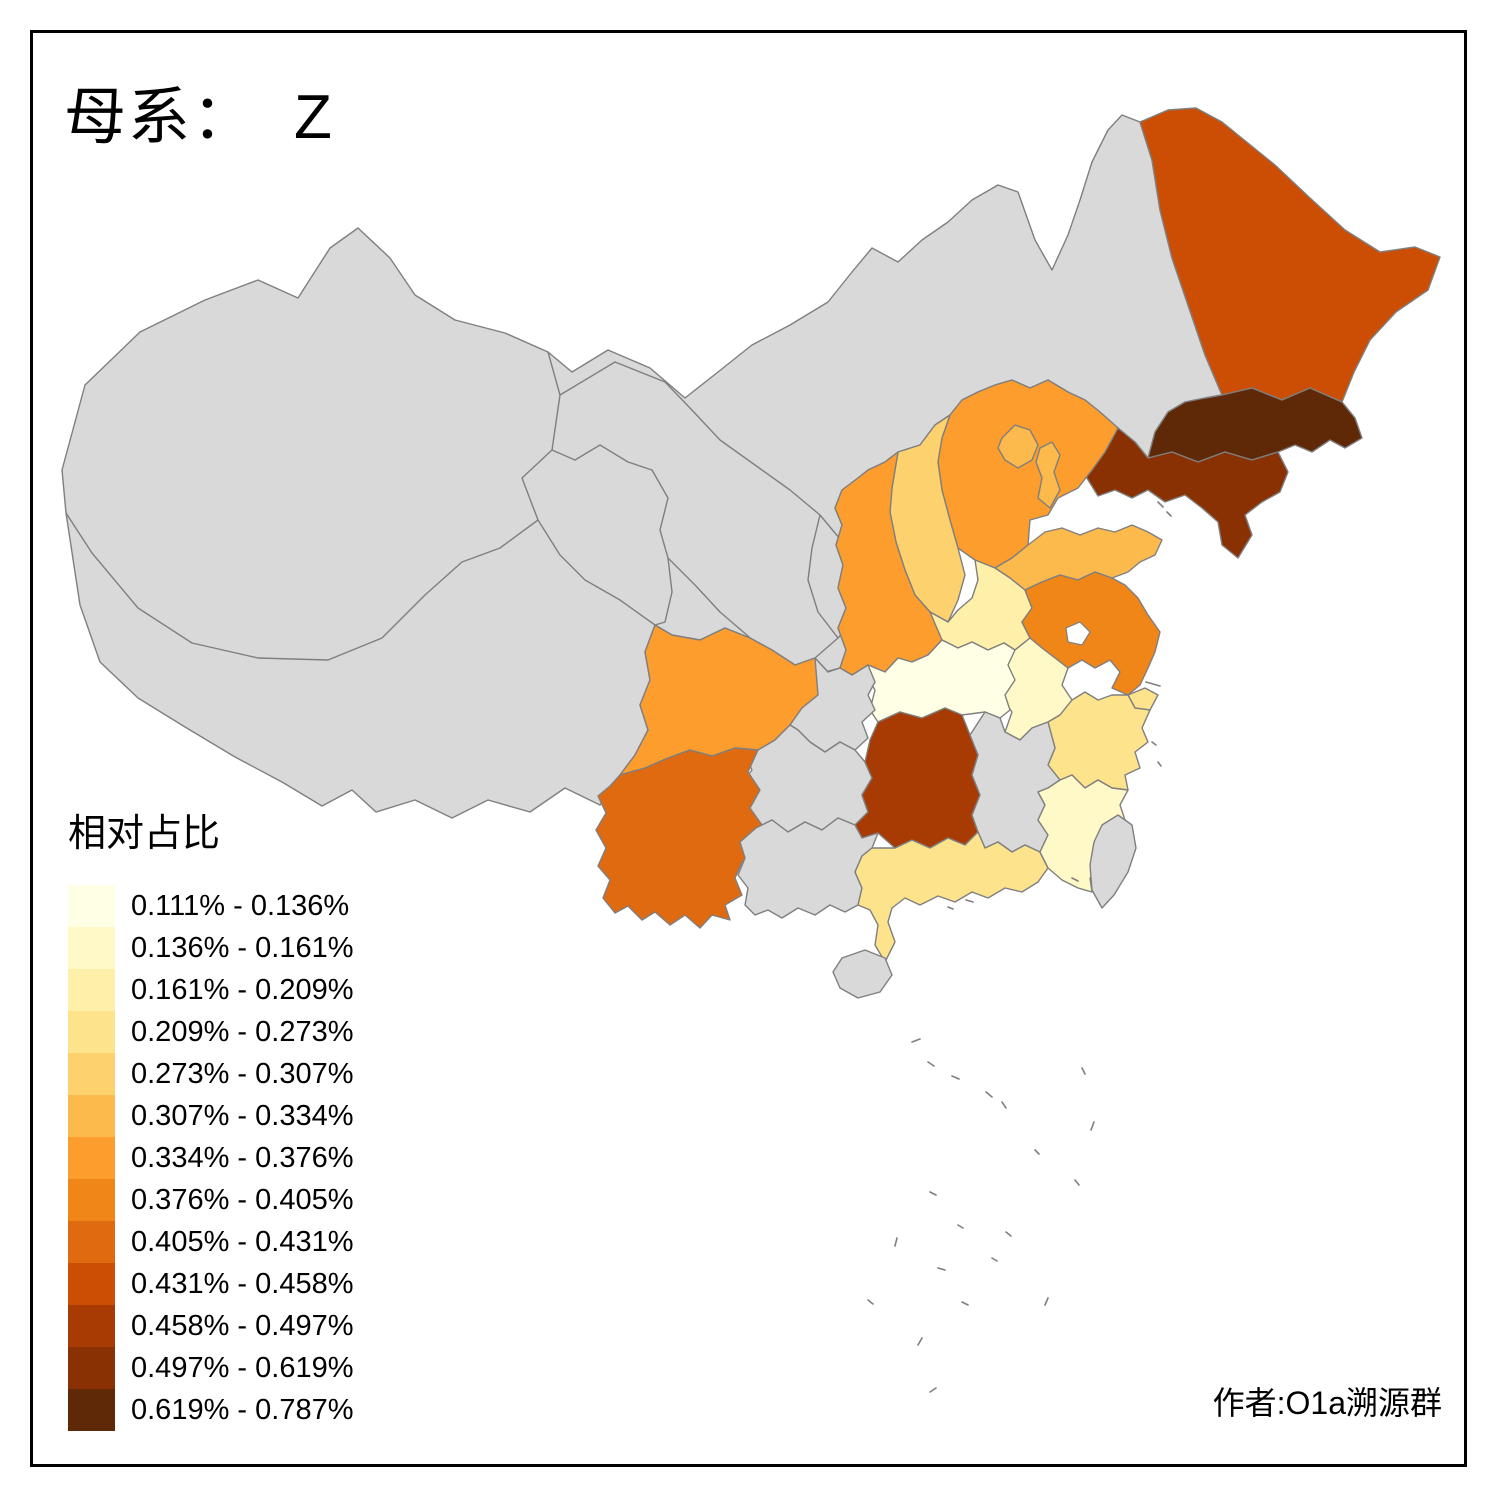 The height and width of the screenshot is (1500, 1500). I want to click on legend-label: 0.136% - 0.161%, so click(242, 947).